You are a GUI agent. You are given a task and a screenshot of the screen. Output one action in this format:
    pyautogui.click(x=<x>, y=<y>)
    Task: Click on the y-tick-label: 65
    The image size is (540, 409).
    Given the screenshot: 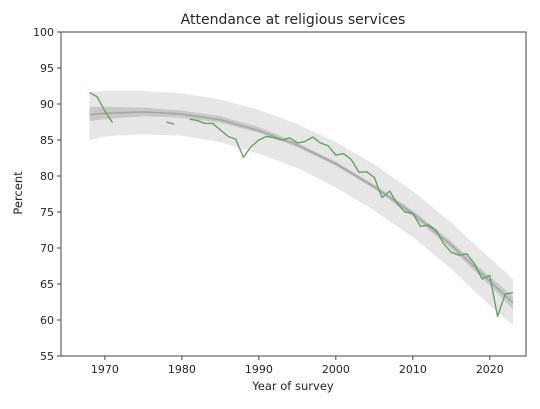 What is the action you would take?
    pyautogui.click(x=47, y=284)
    